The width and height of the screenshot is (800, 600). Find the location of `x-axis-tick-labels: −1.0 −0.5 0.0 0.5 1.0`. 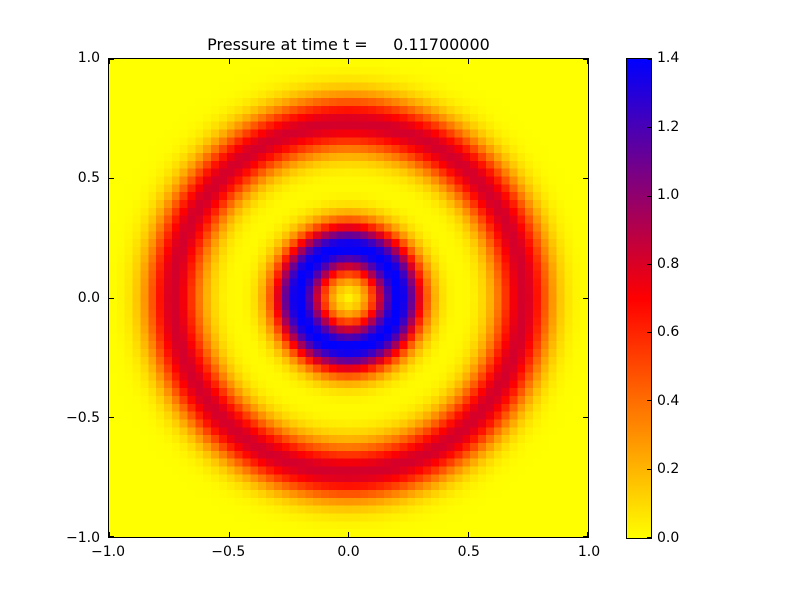

x-axis-tick-labels: −1.0 −0.5 0.0 0.5 1.0 is located at coordinates (345, 552).